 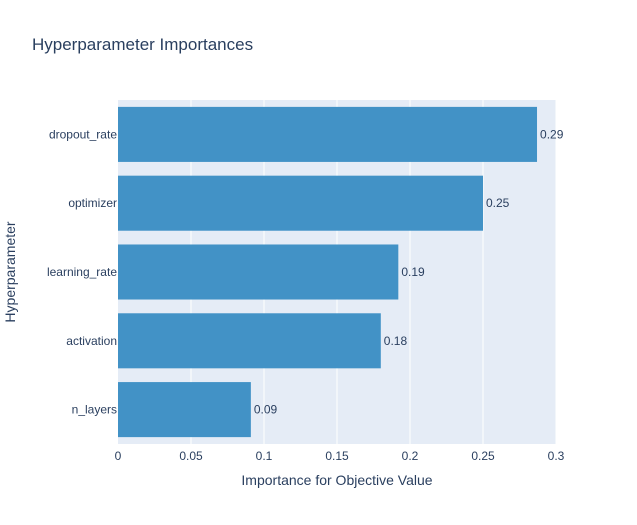 What do you see at coordinates (142, 44) in the screenshot?
I see `chart-title: Hyperparameter Importances` at bounding box center [142, 44].